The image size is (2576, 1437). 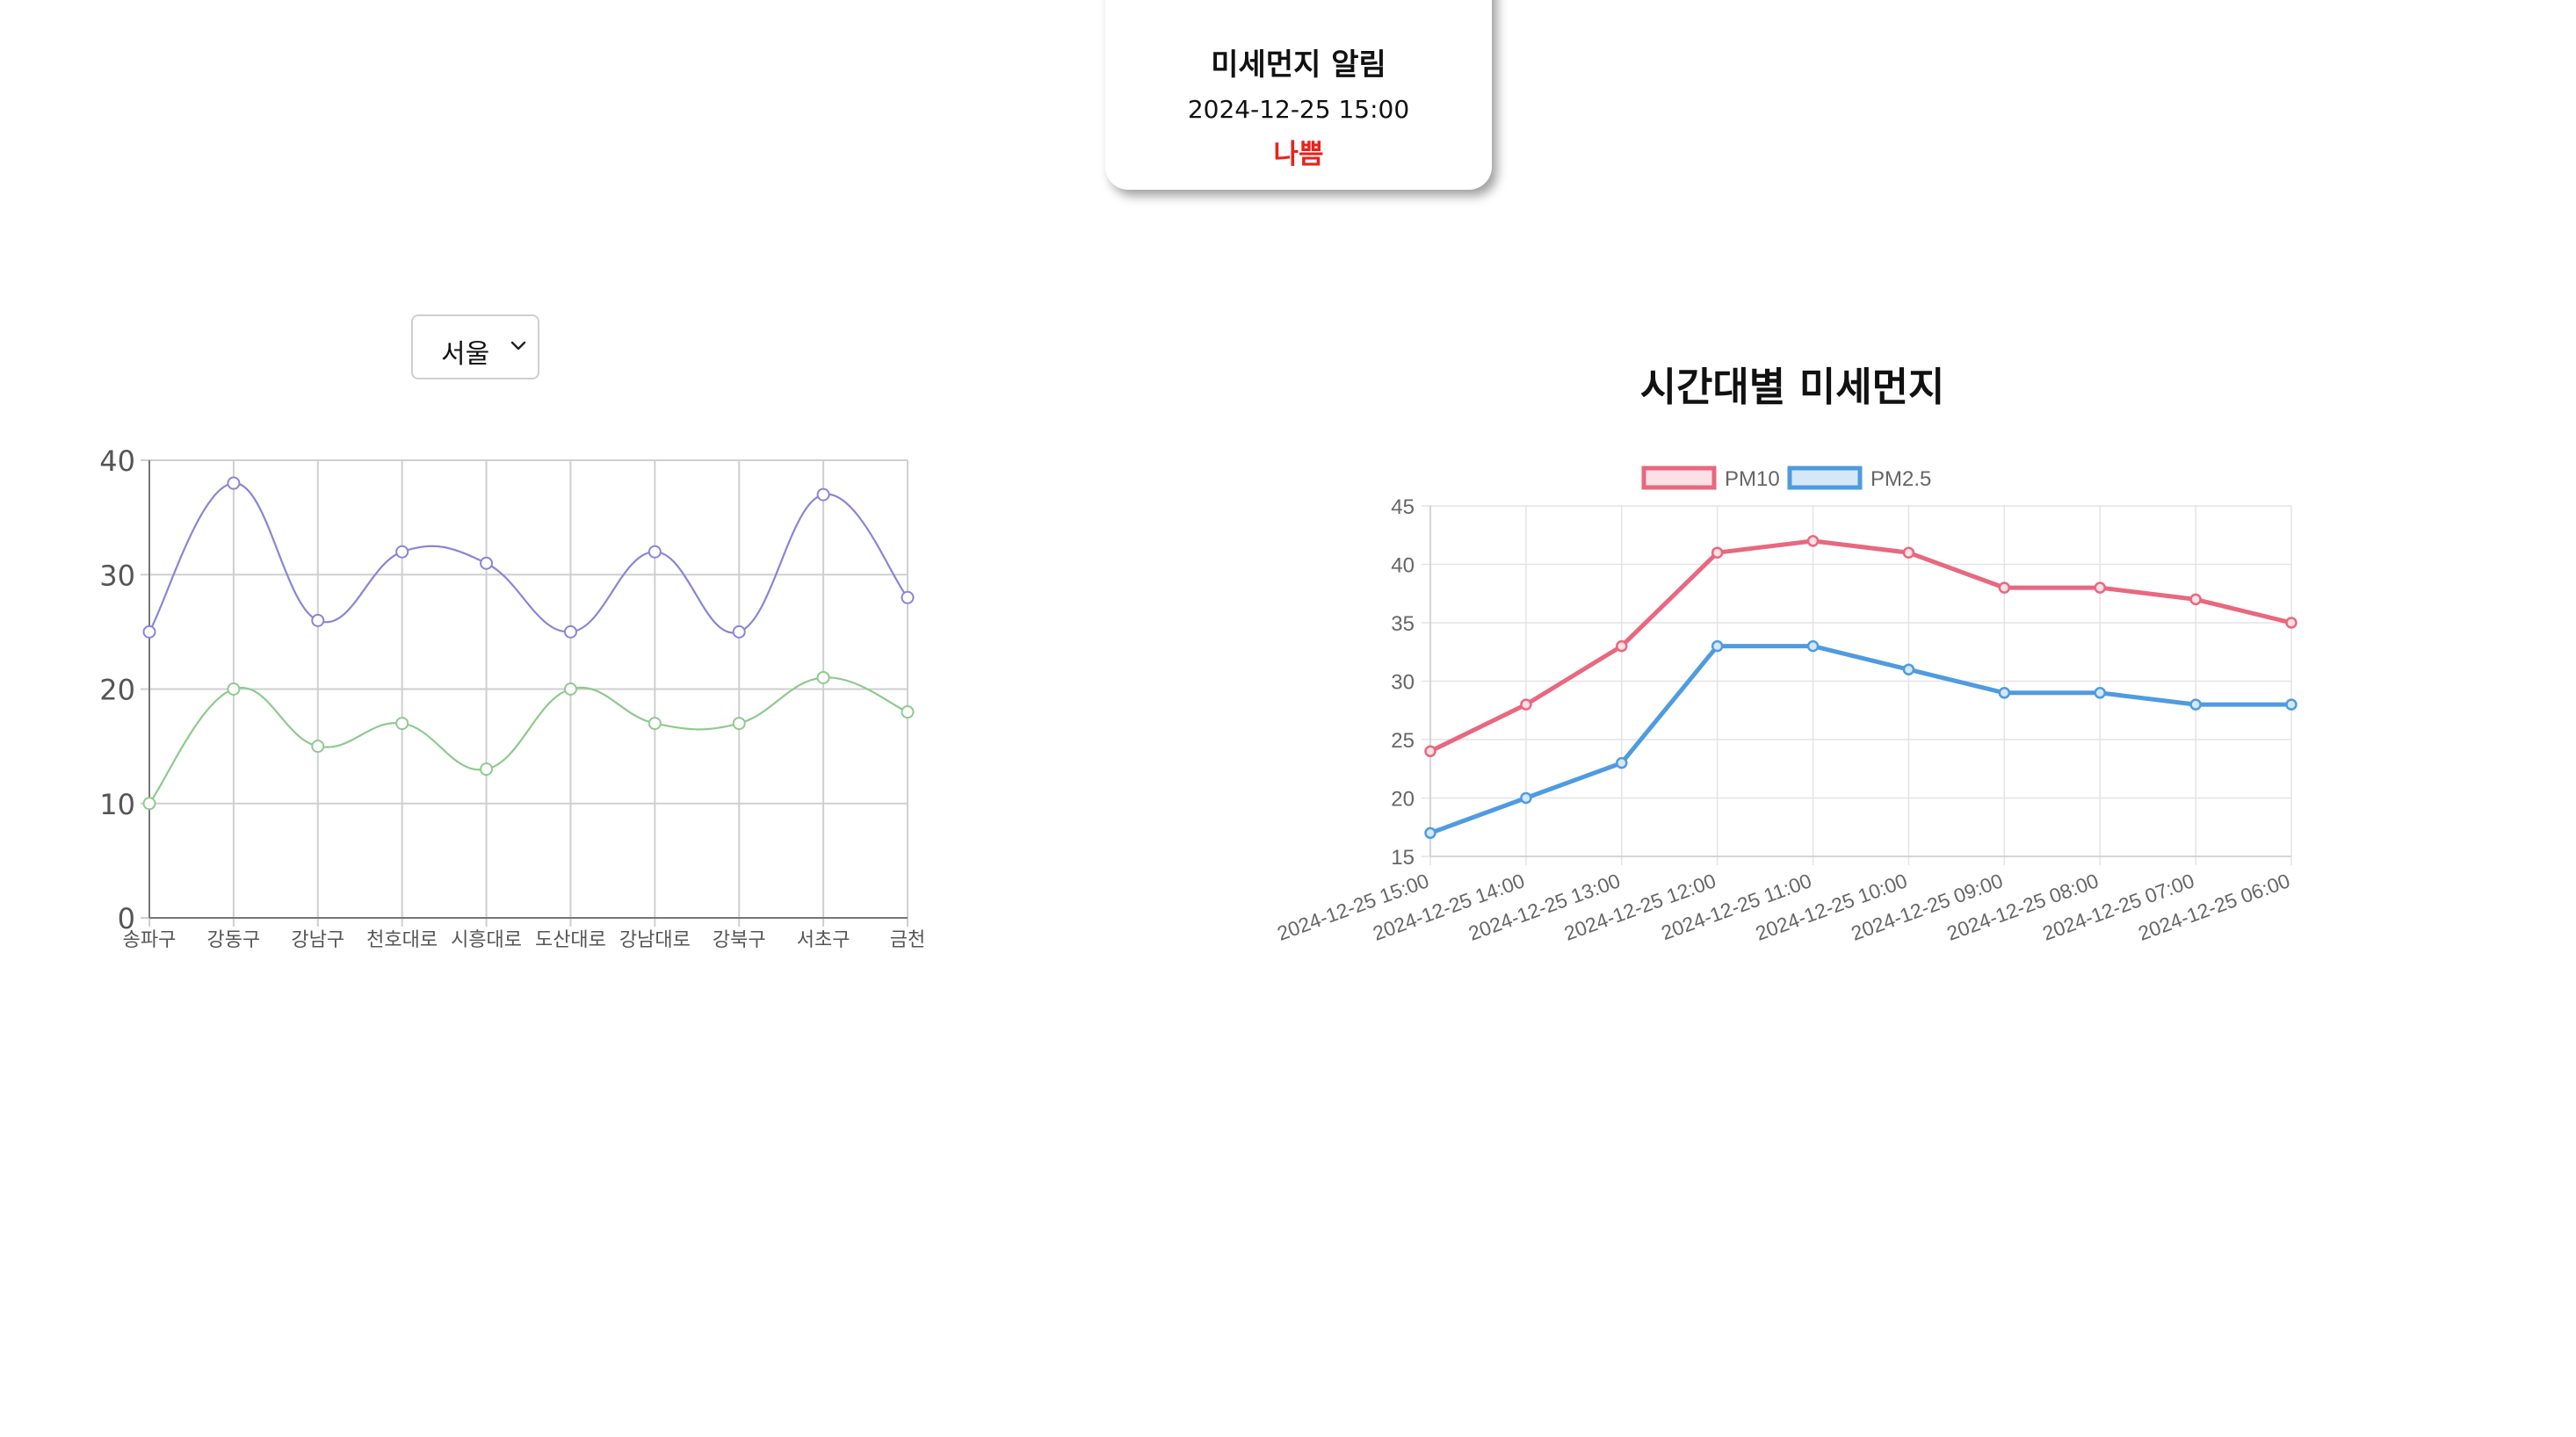 What do you see at coordinates (1298, 65) in the screenshot?
I see `alert-title: 미세먼지 알림` at bounding box center [1298, 65].